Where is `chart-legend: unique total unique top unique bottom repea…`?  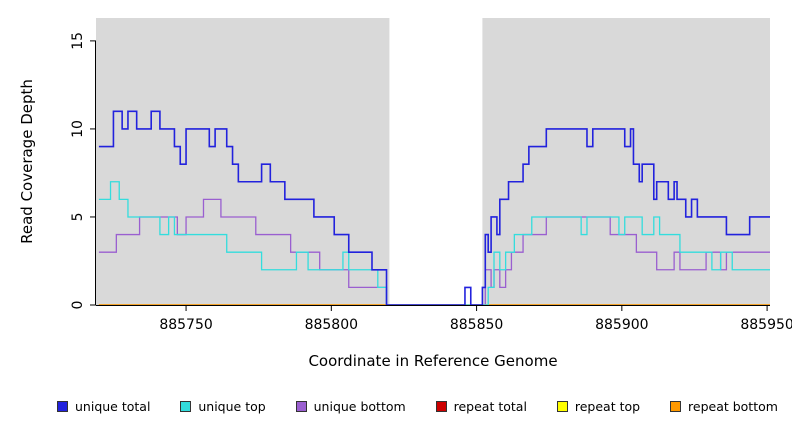 chart-legend: unique total unique top unique bottom repea… is located at coordinates (396, 406).